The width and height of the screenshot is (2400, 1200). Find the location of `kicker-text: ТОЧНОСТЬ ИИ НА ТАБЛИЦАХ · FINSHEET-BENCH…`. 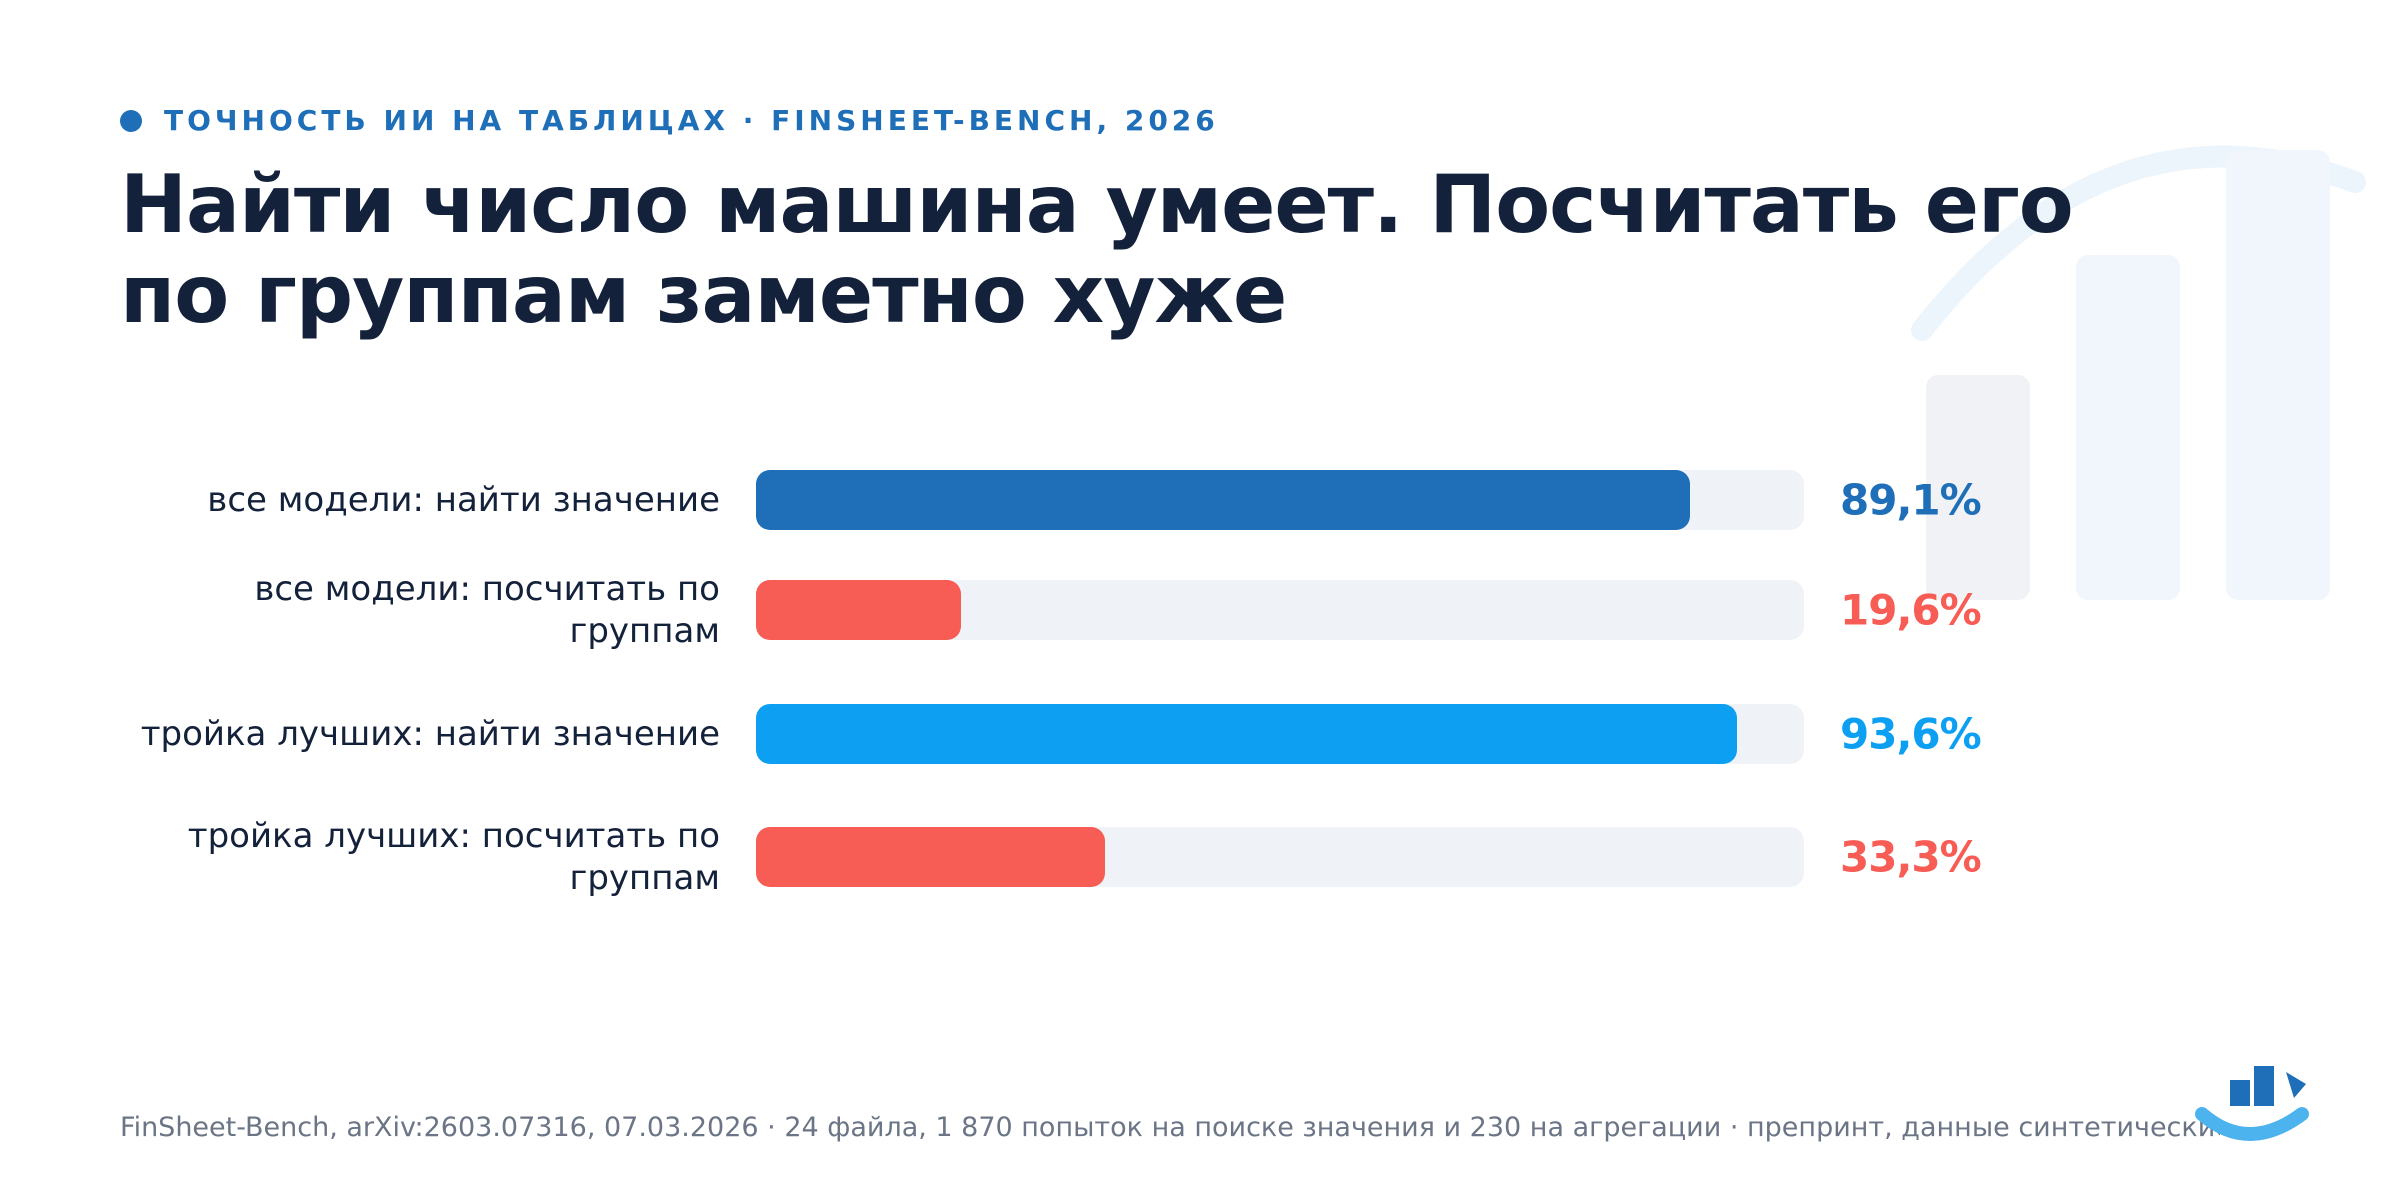

kicker-text: ТОЧНОСТЬ ИИ НА ТАБЛИЦАХ · FINSHEET-BENCH… is located at coordinates (691, 120).